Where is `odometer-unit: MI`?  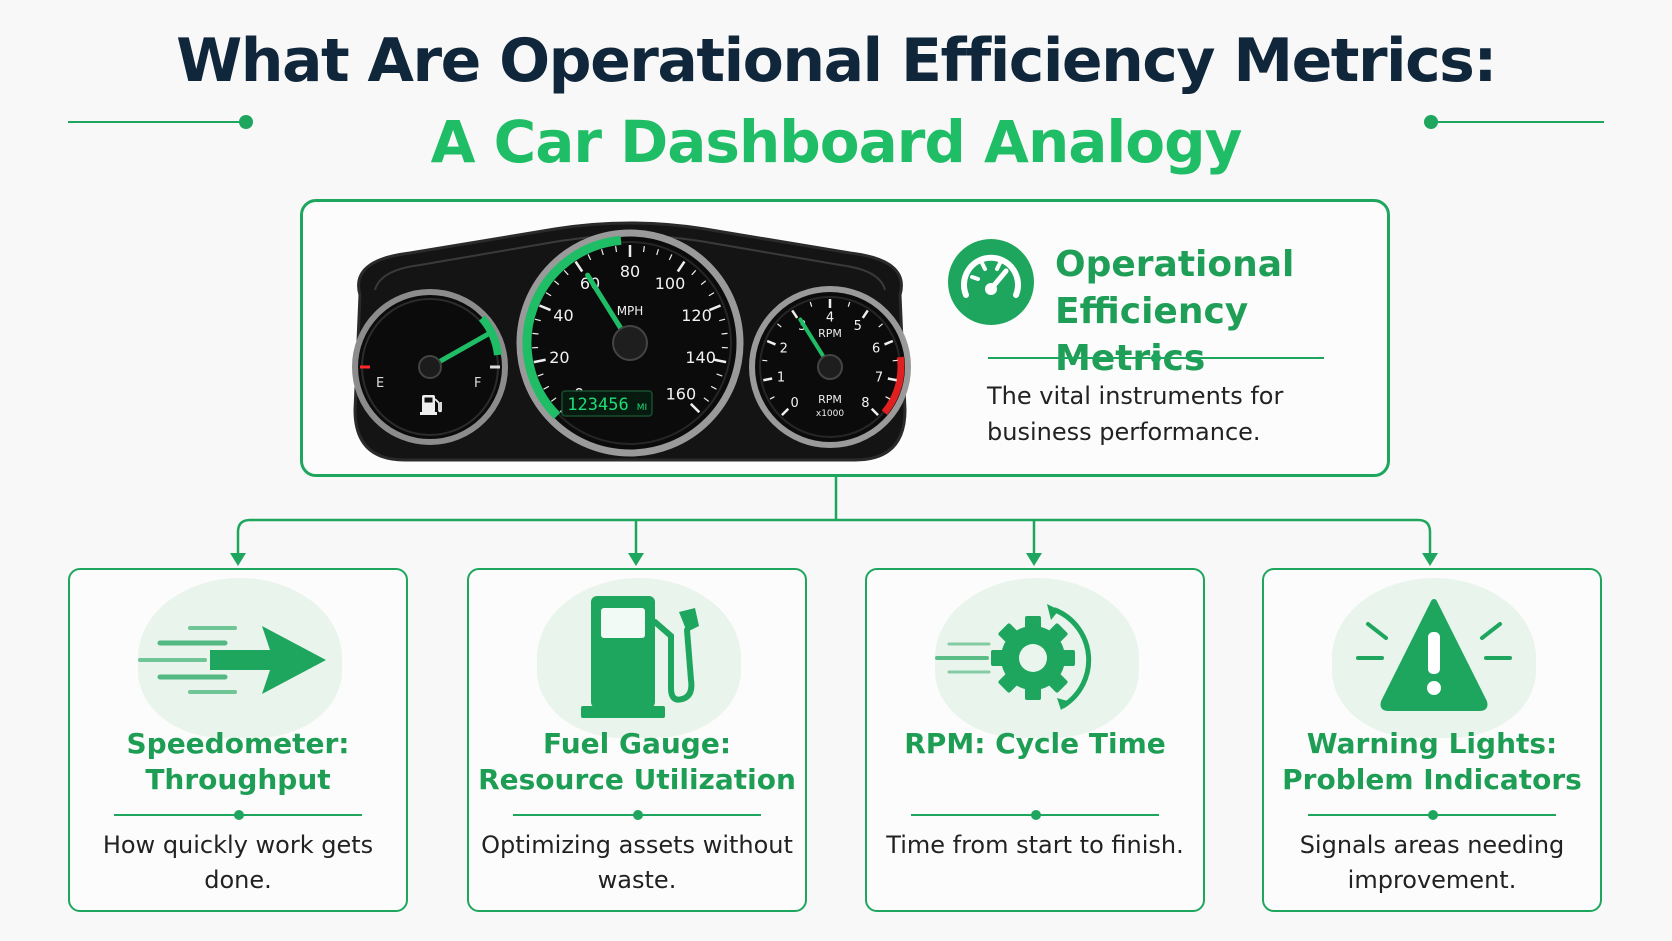 odometer-unit: MI is located at coordinates (642, 408).